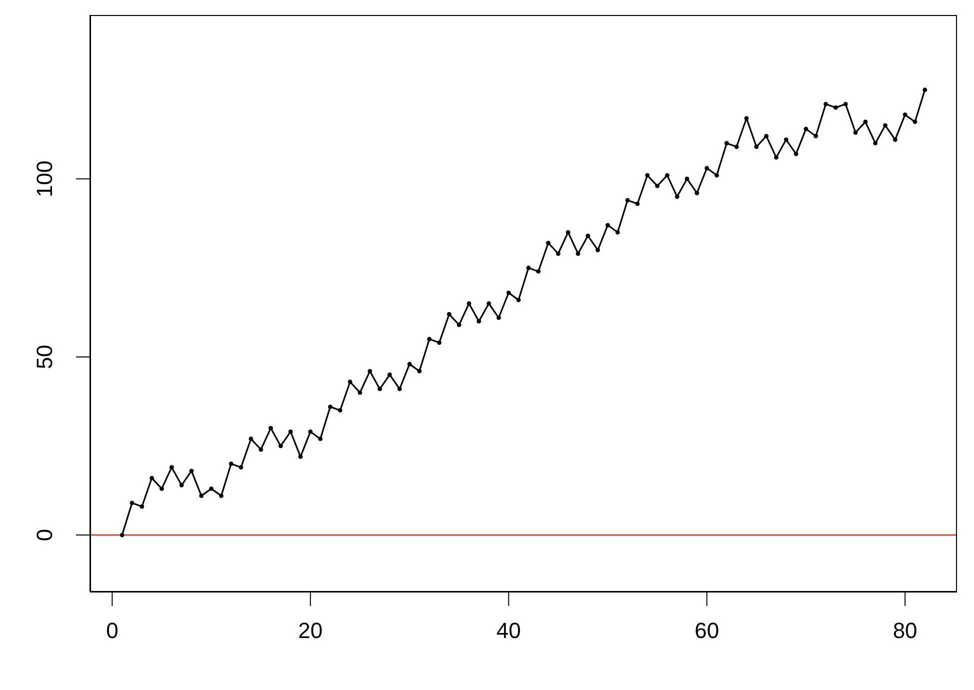 Image resolution: width=974 pixels, height=690 pixels. I want to click on x-tick-label: 0, so click(112, 630).